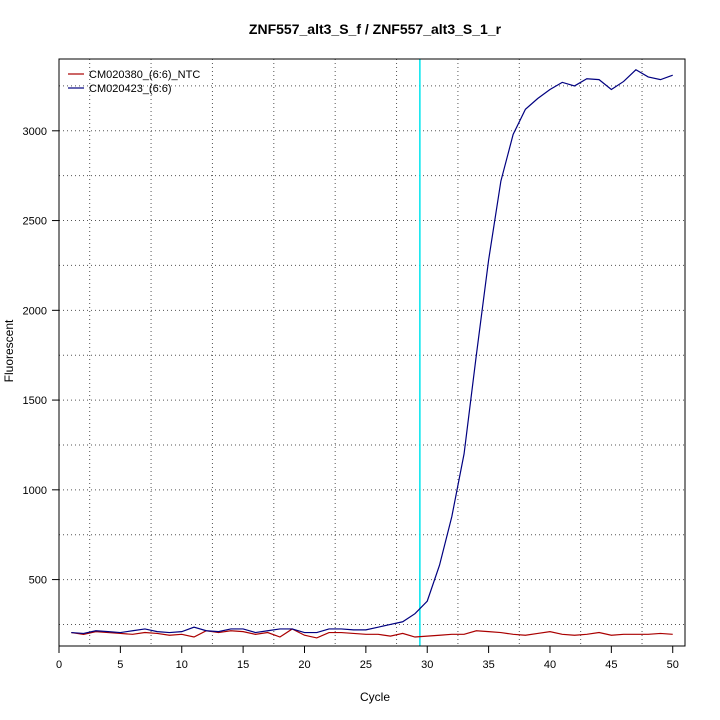  What do you see at coordinates (38, 581) in the screenshot?
I see `y-tick-label: 500` at bounding box center [38, 581].